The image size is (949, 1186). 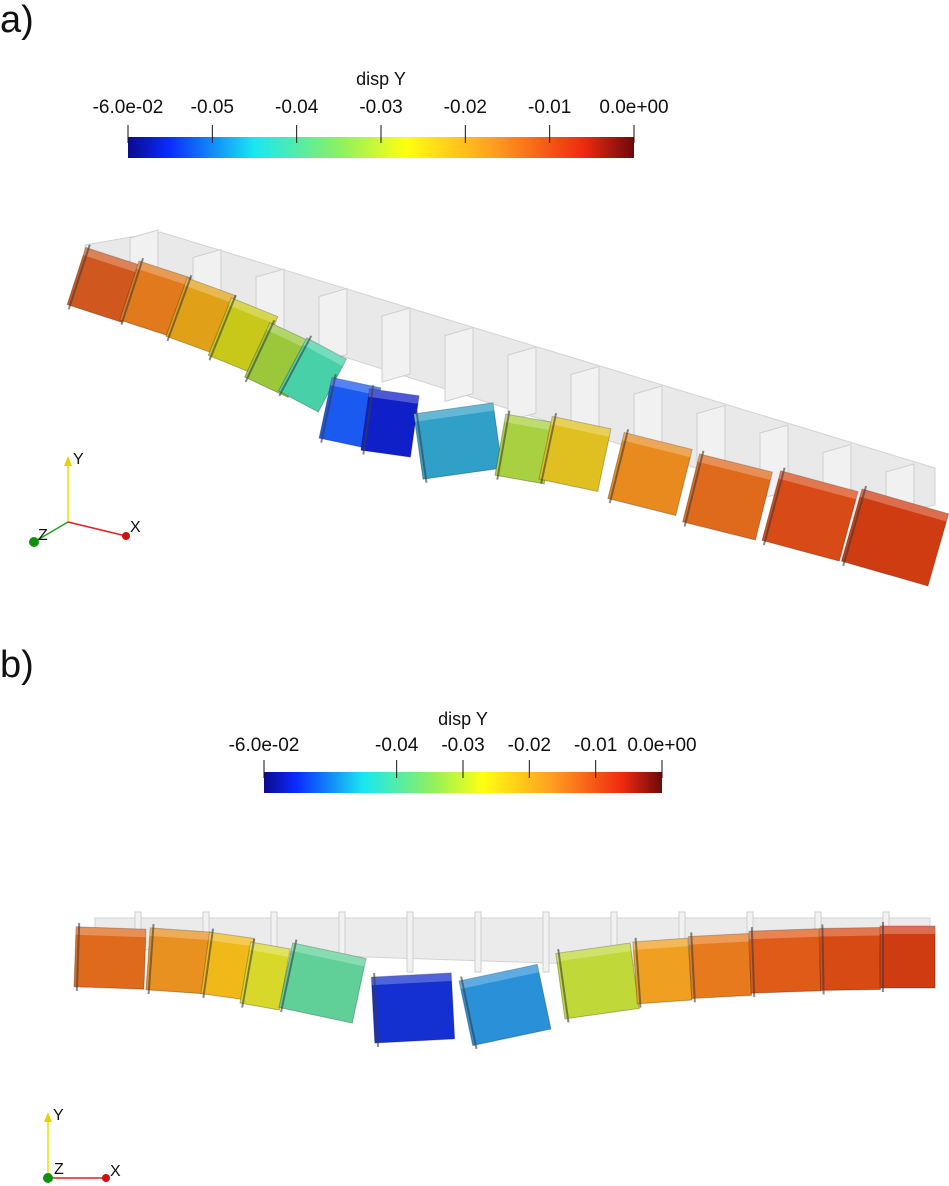 I want to click on axis-x-label: X, so click(x=135, y=527).